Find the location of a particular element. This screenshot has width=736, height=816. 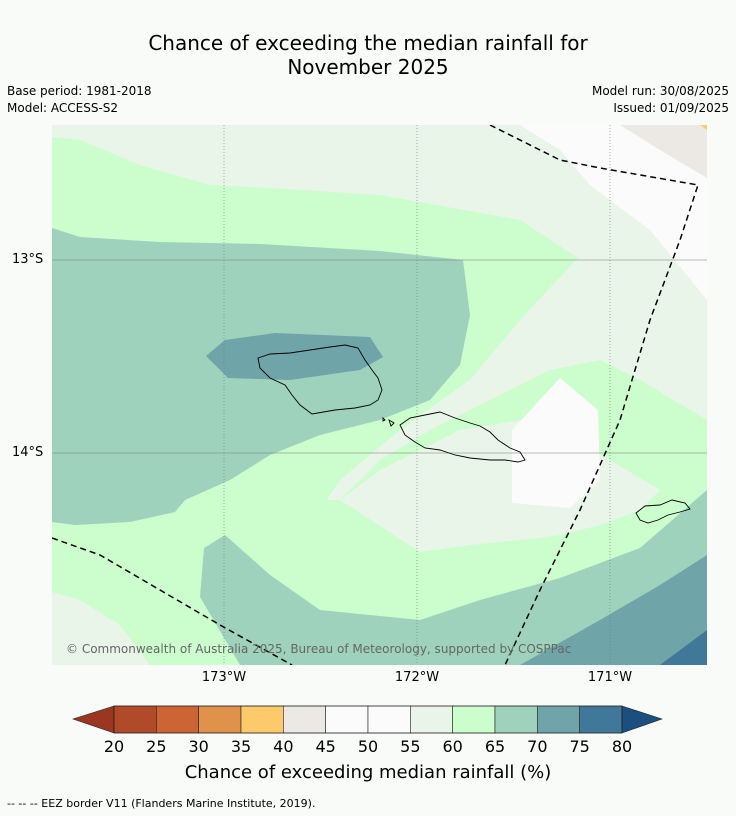

savaii-island is located at coordinates (320, 379).